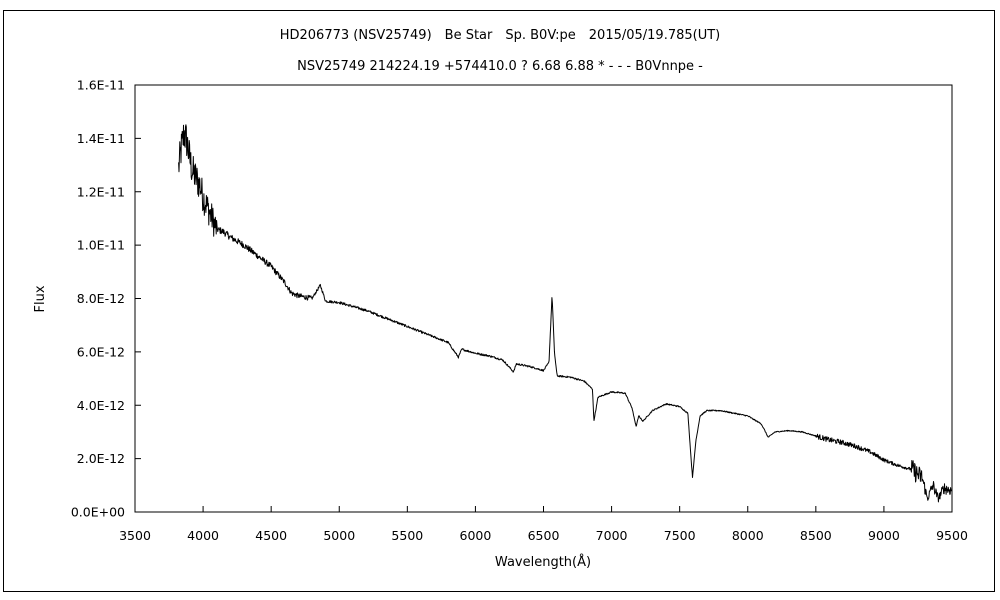 The image size is (1000, 600). What do you see at coordinates (884, 535) in the screenshot?
I see `x-tick-label: 9000` at bounding box center [884, 535].